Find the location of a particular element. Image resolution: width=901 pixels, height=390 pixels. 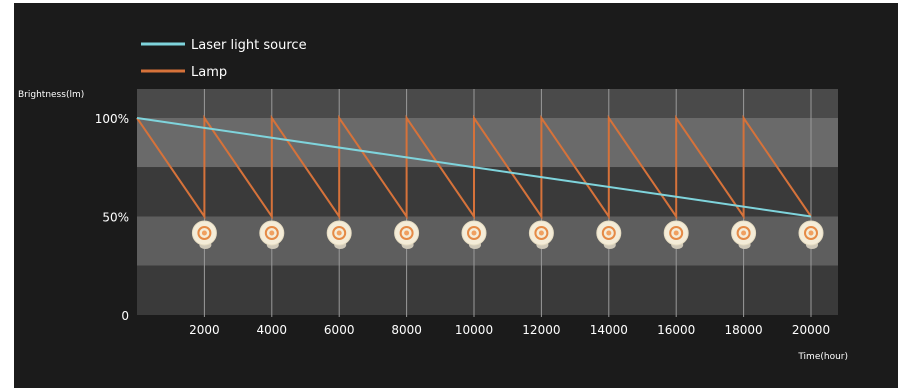

x-tick-label: 16000 is located at coordinates (676, 330).